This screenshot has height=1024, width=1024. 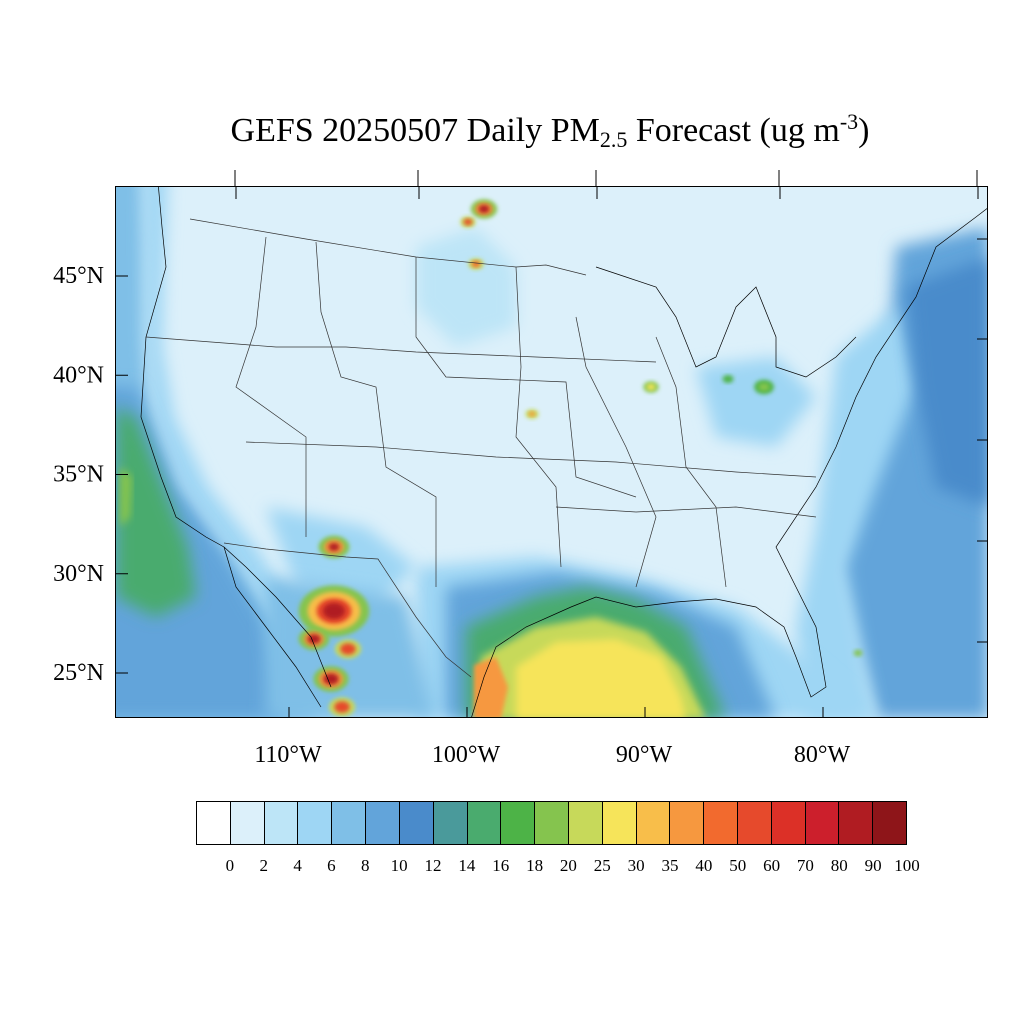 I want to click on colorbar-tick-label: 50, so click(x=738, y=865).